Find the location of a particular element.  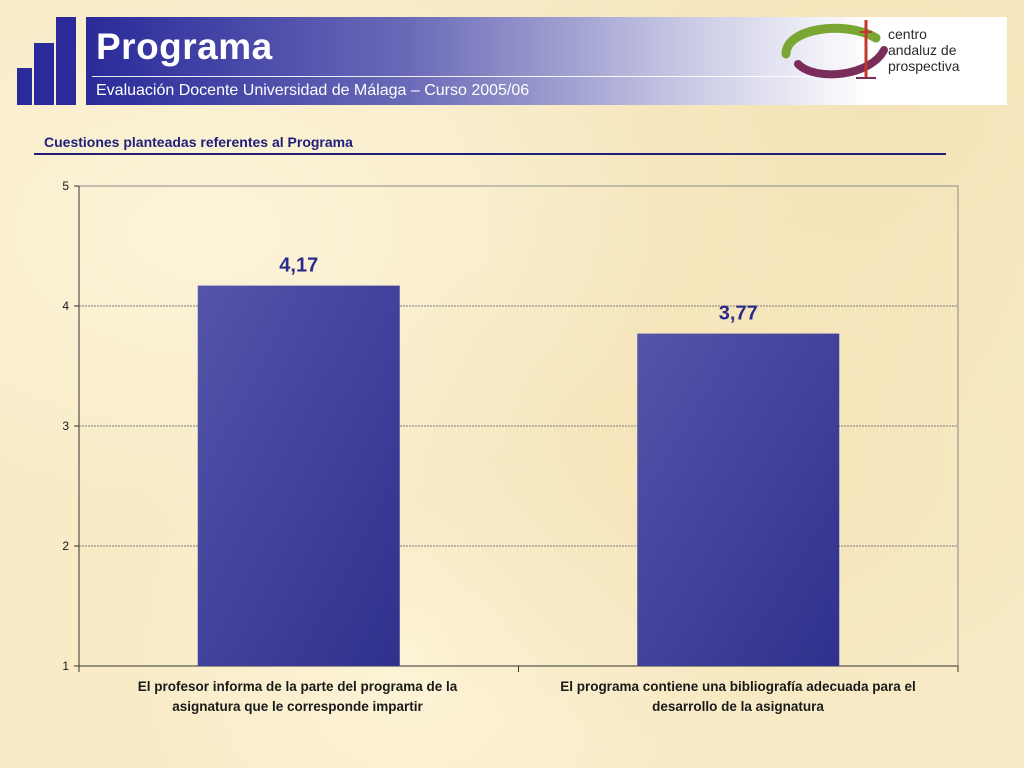

logo-line: centro is located at coordinates (907, 34).